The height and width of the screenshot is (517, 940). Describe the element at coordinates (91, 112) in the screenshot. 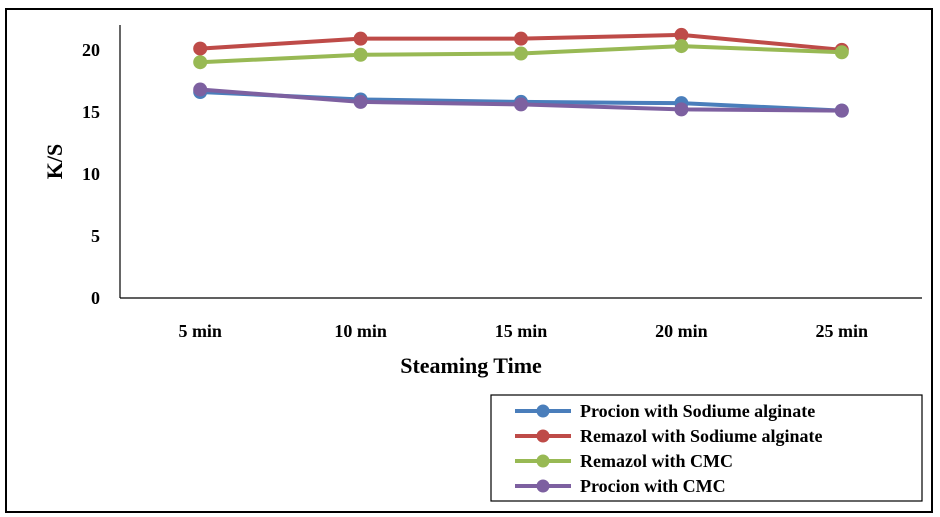

I see `y-tick-label: 15` at that location.